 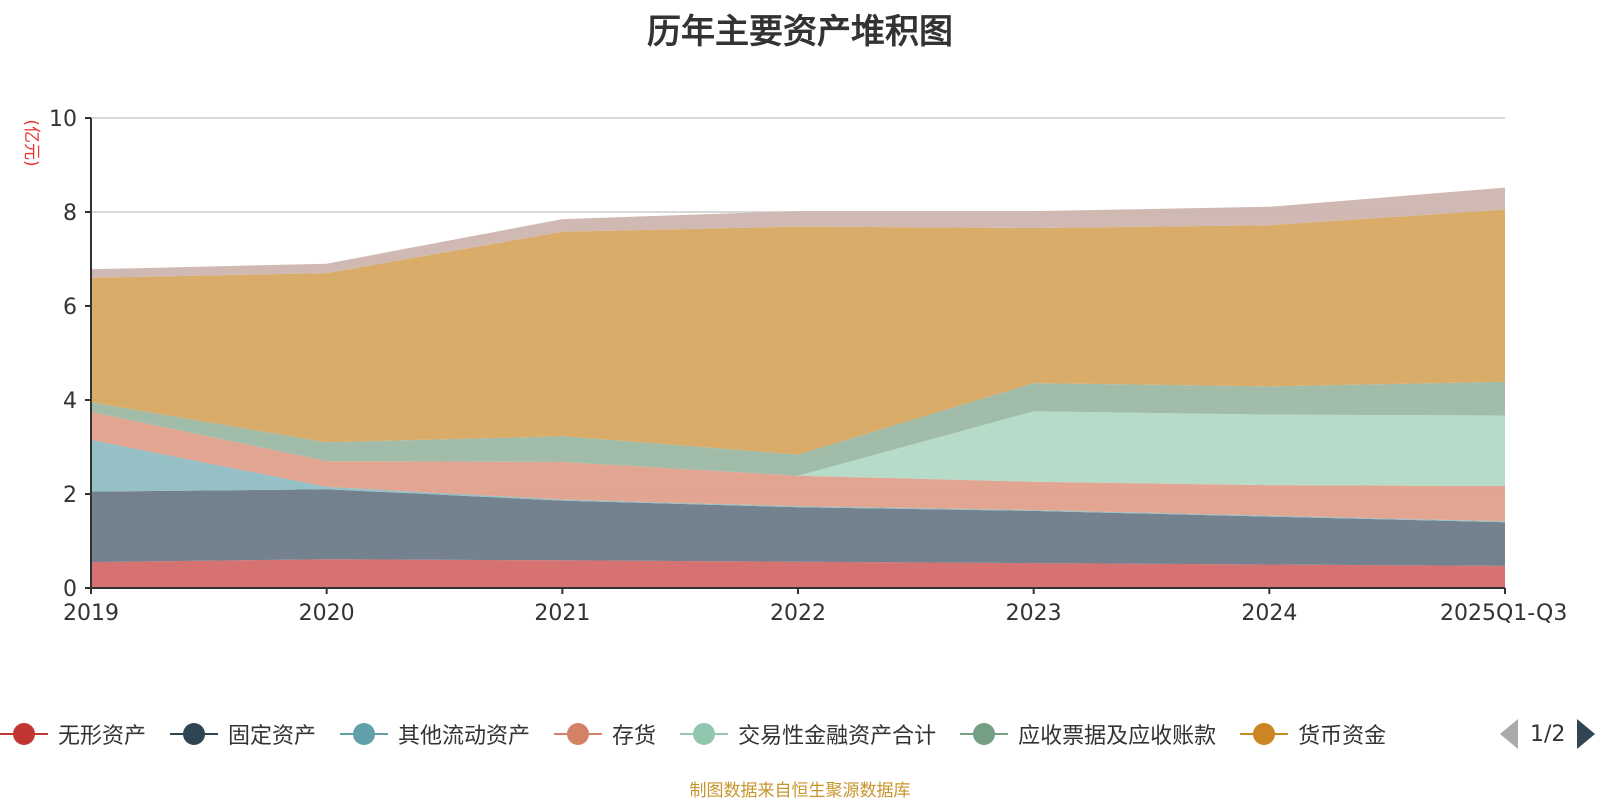 I want to click on legend-pager: 1/2, so click(x=1548, y=734).